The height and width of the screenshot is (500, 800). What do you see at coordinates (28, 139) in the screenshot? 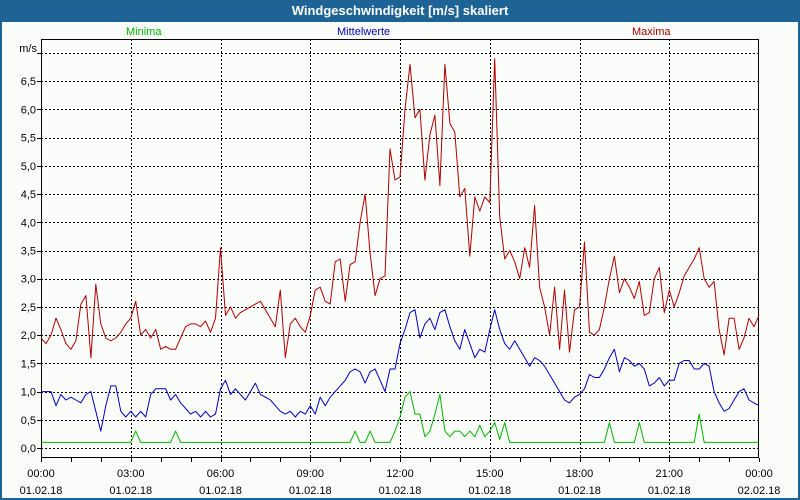
I see `y-tick-label: 5,5` at bounding box center [28, 139].